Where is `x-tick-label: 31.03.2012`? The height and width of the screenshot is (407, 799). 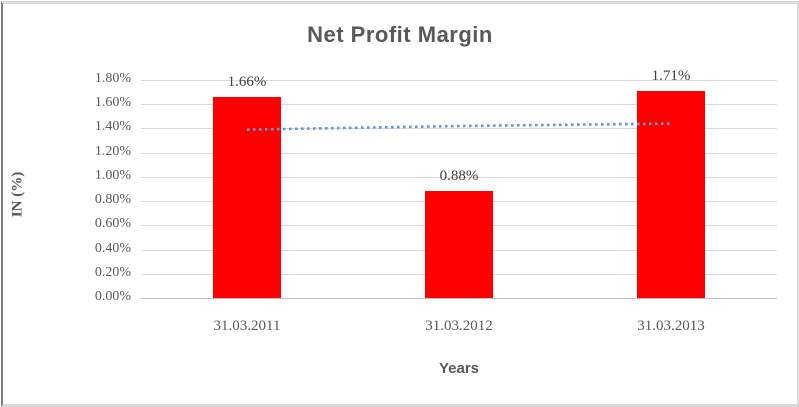
x-tick-label: 31.03.2012 is located at coordinates (459, 326).